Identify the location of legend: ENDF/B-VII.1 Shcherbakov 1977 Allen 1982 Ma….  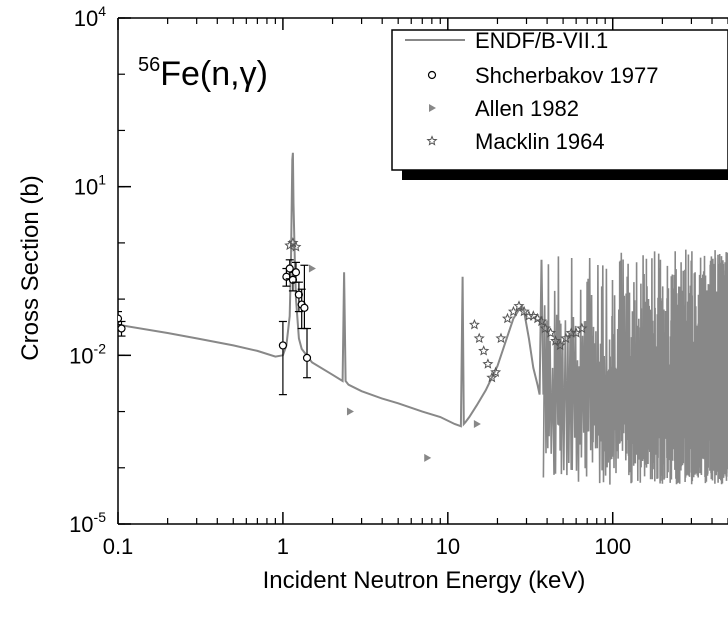
(559, 104).